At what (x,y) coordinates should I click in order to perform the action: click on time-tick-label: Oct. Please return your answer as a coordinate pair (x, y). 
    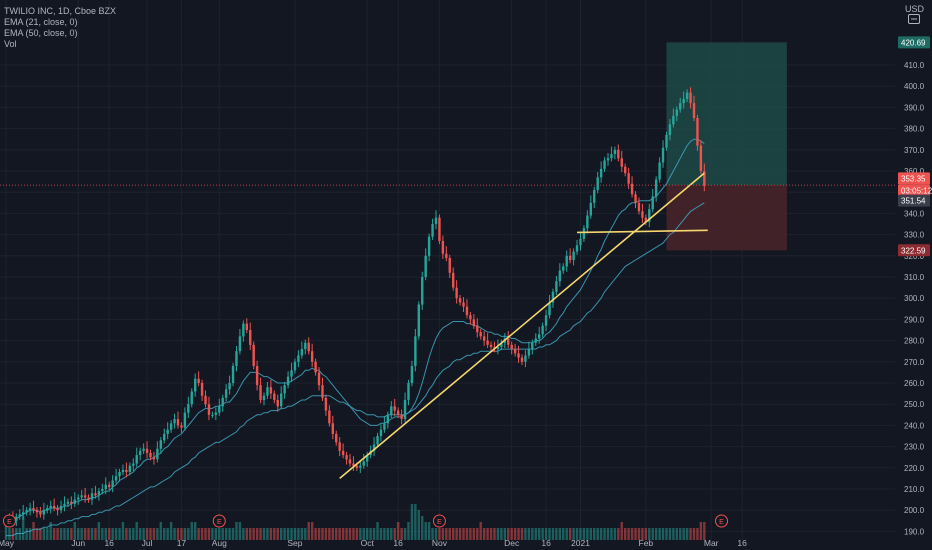
    Looking at the image, I should click on (368, 543).